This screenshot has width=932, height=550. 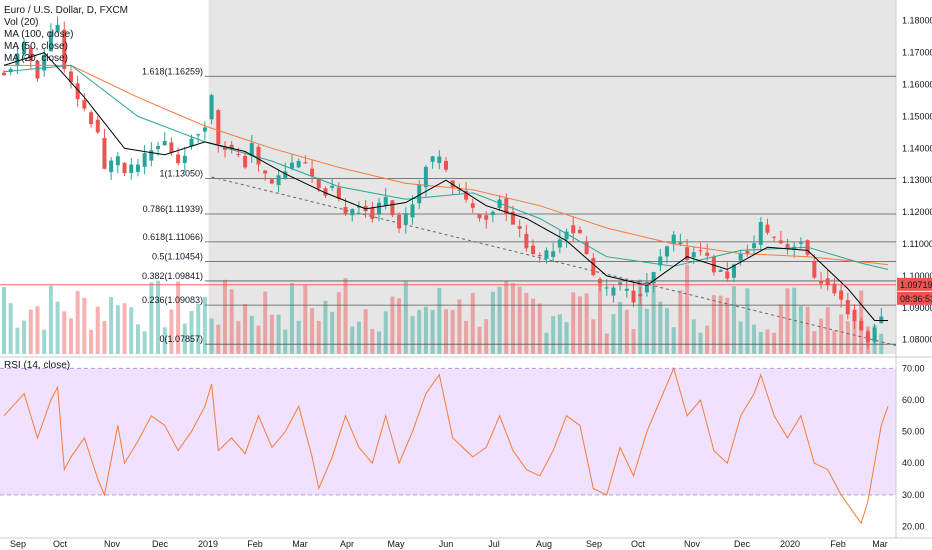 What do you see at coordinates (838, 544) in the screenshot?
I see `time-tick-label: Feb` at bounding box center [838, 544].